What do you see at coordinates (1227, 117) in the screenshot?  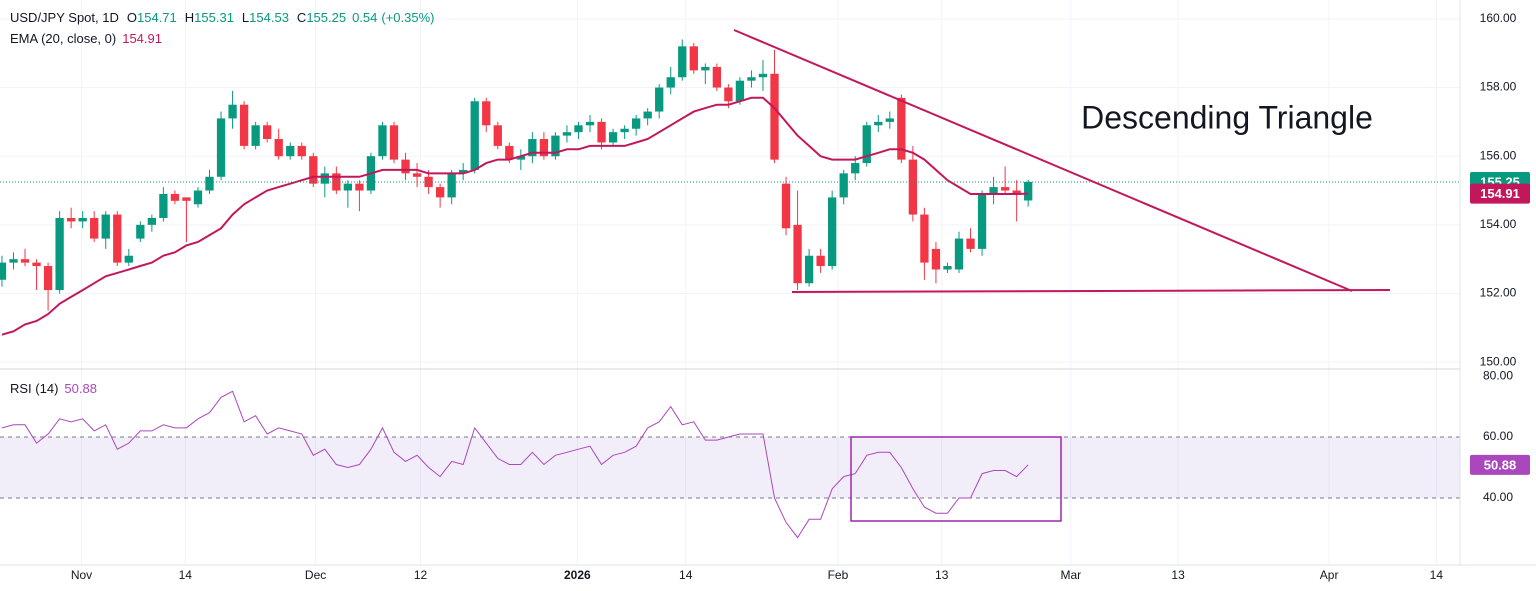 I see `annotation: Descending Triangle` at bounding box center [1227, 117].